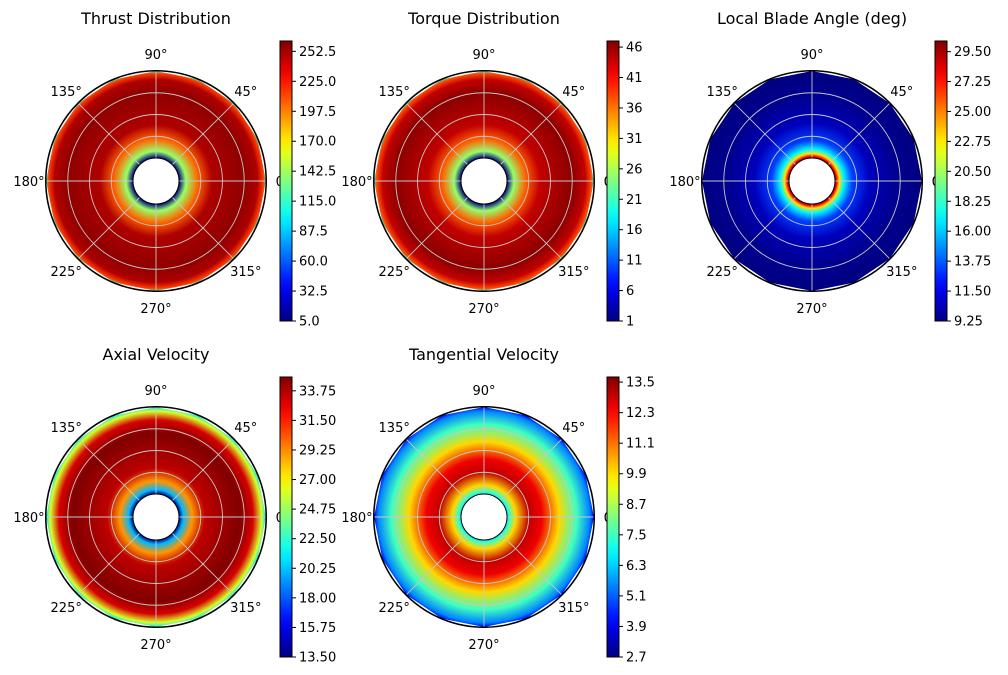 This screenshot has height=675, width=1008. I want to click on colorbar-tick-label: 22.75, so click(972, 142).